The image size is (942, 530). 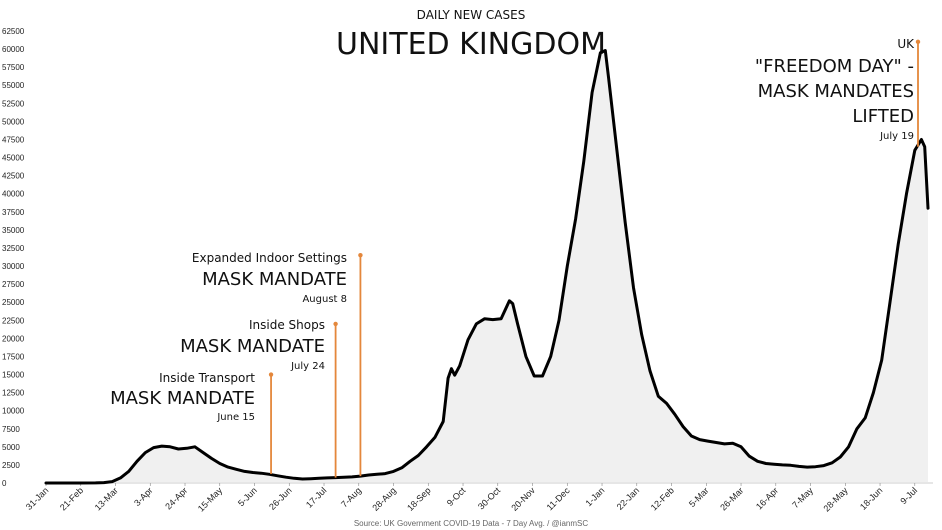 I want to click on chart-title: UNITED KINGDOM, so click(x=471, y=44).